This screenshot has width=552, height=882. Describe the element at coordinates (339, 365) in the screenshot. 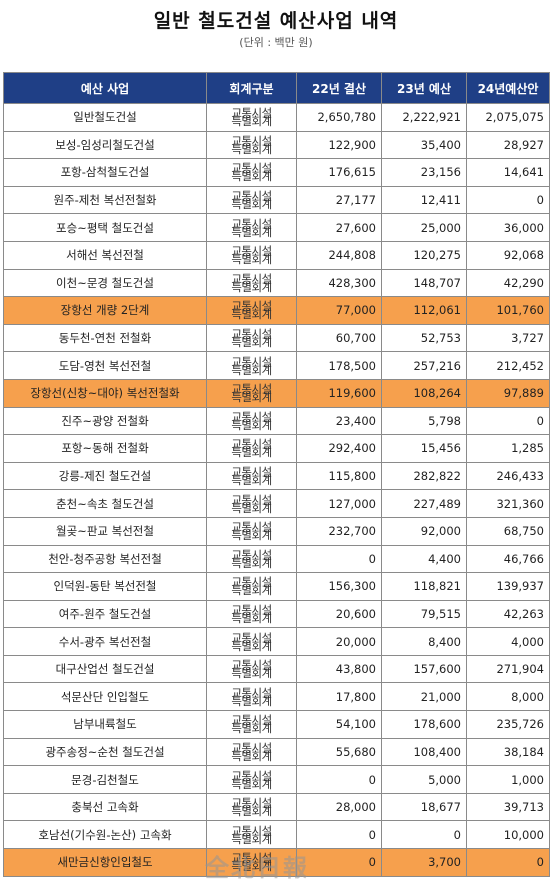

I see `value-2022: 178,500` at that location.